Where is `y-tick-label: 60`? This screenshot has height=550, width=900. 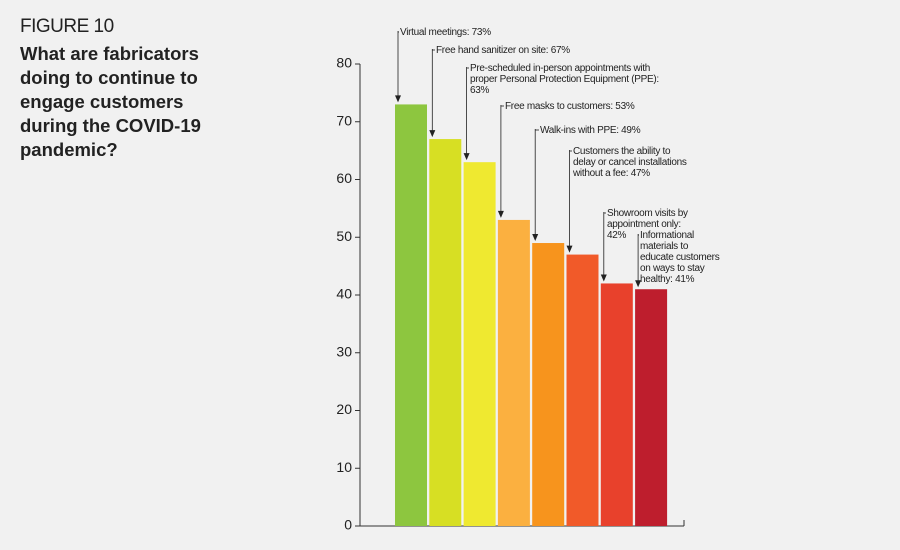 y-tick-label: 60 is located at coordinates (344, 178).